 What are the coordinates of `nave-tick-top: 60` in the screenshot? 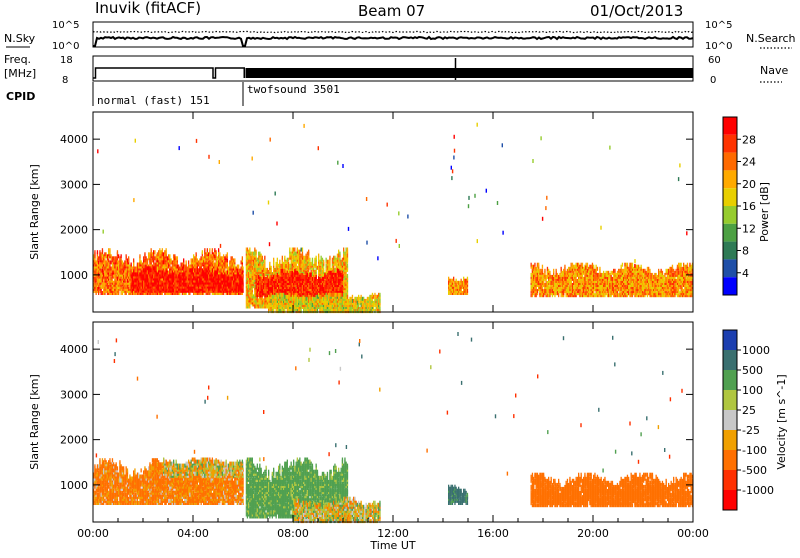 It's located at (714, 60).